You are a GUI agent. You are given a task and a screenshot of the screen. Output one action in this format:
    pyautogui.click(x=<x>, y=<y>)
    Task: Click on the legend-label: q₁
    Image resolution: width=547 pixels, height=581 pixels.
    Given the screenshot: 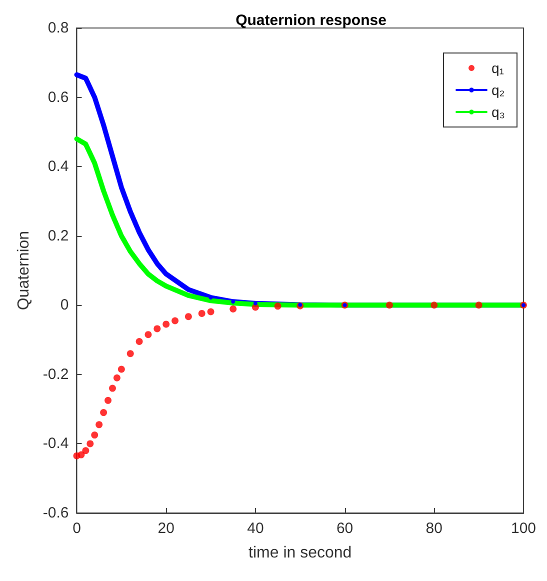 What is the action you would take?
    pyautogui.click(x=498, y=68)
    